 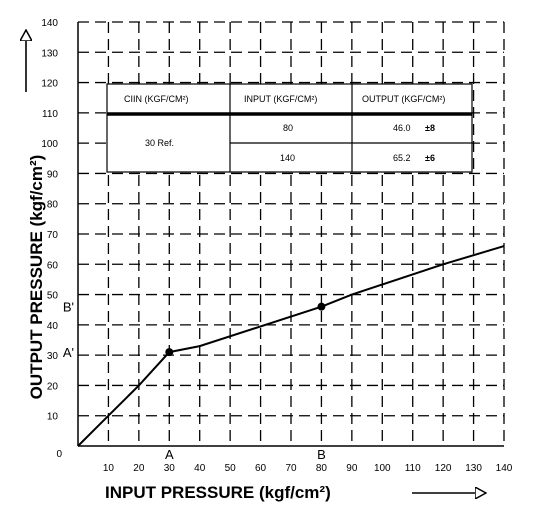 What do you see at coordinates (50, 114) in the screenshot?
I see `y-tick-label-110: 110` at bounding box center [50, 114].